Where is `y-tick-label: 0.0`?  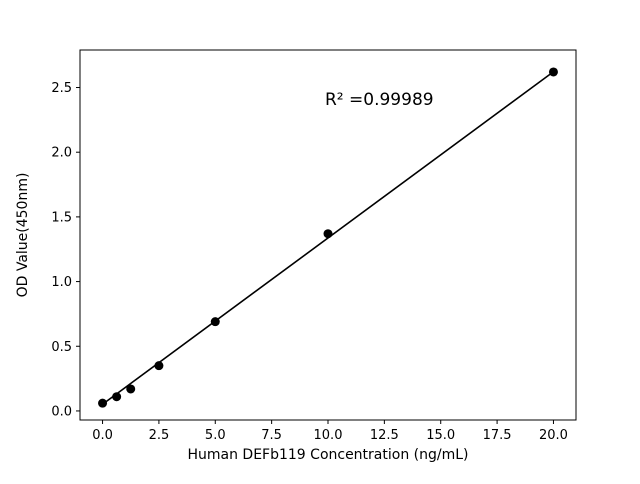
y-tick-label: 0.0 is located at coordinates (61, 411).